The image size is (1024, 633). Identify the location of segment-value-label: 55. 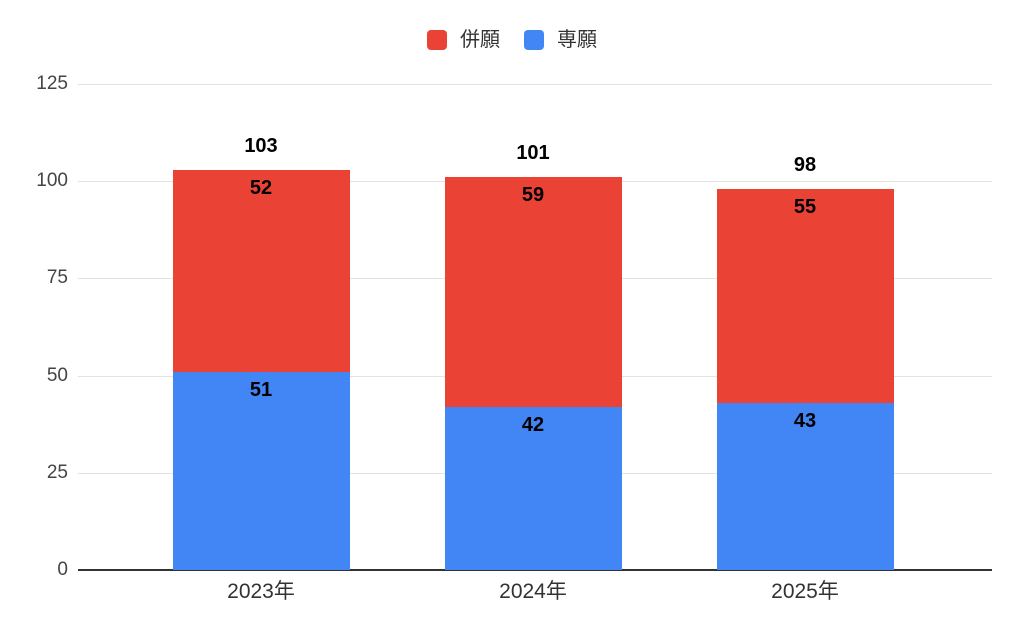
(805, 206).